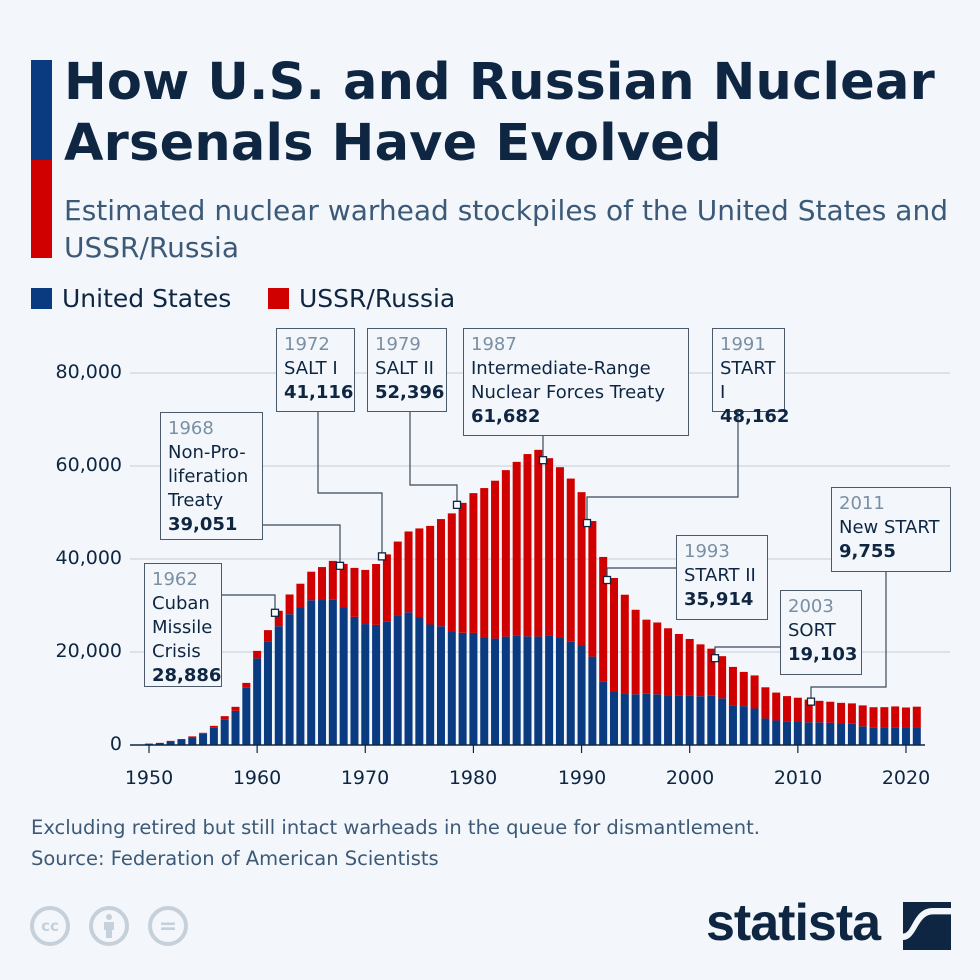 Image resolution: width=980 pixels, height=980 pixels. What do you see at coordinates (678, 664) in the screenshot?
I see `bar-ussr-russia-1999` at bounding box center [678, 664].